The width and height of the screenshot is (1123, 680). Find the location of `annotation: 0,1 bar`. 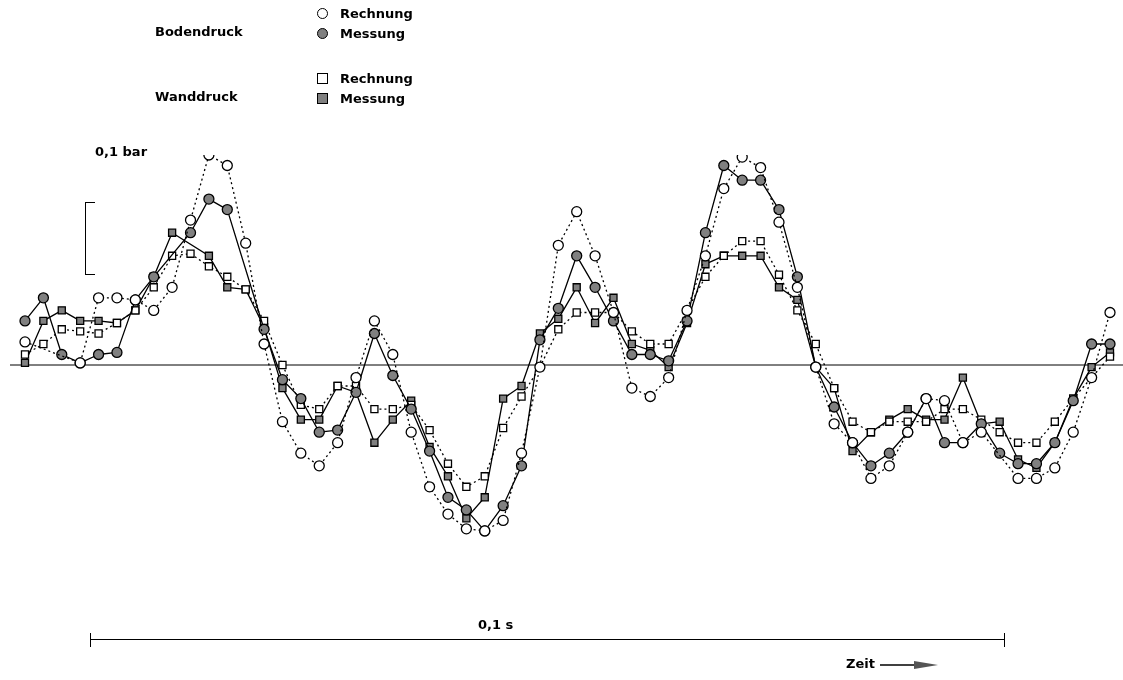

annotation: 0,1 bar is located at coordinates (121, 151).